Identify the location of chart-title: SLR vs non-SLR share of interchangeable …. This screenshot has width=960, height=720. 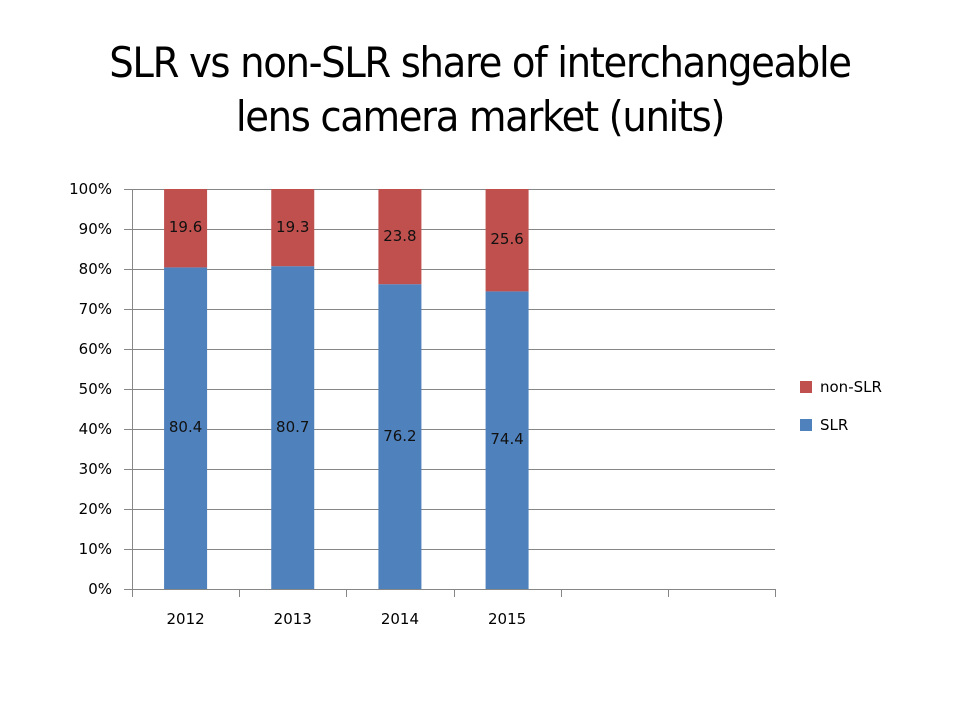
(479, 90).